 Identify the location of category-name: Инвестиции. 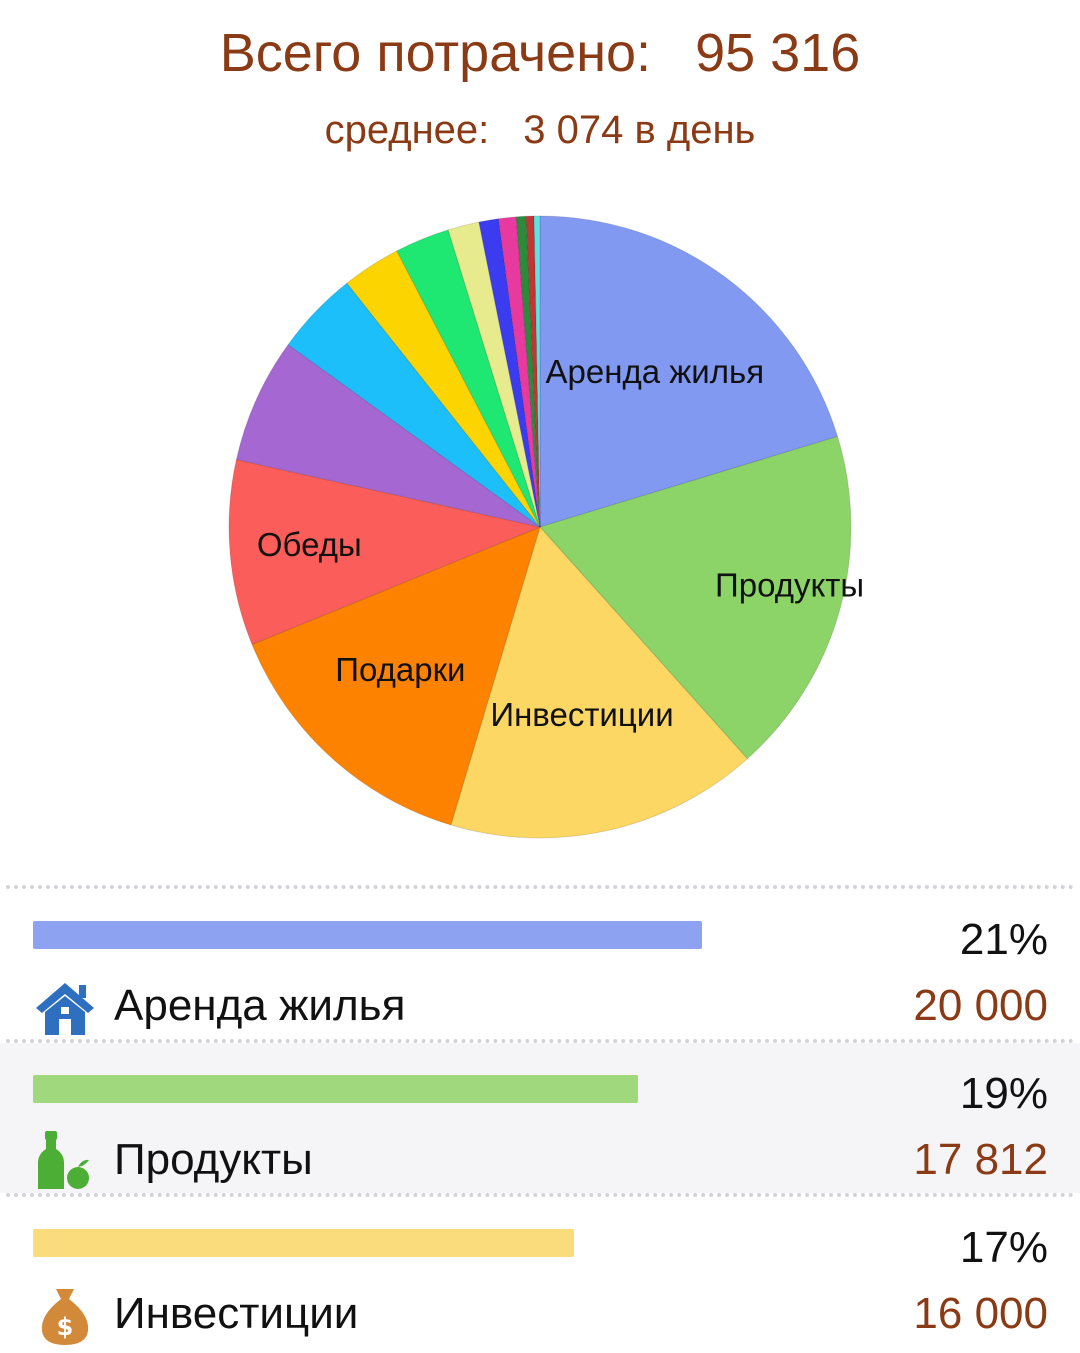
(236, 1313).